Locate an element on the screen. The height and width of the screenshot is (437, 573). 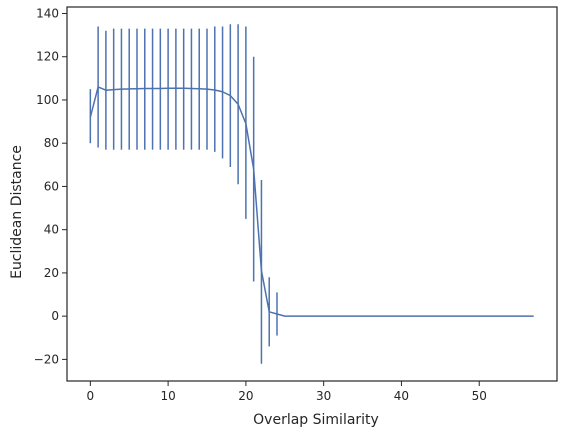
y-tick-label: 20 is located at coordinates (51, 273).